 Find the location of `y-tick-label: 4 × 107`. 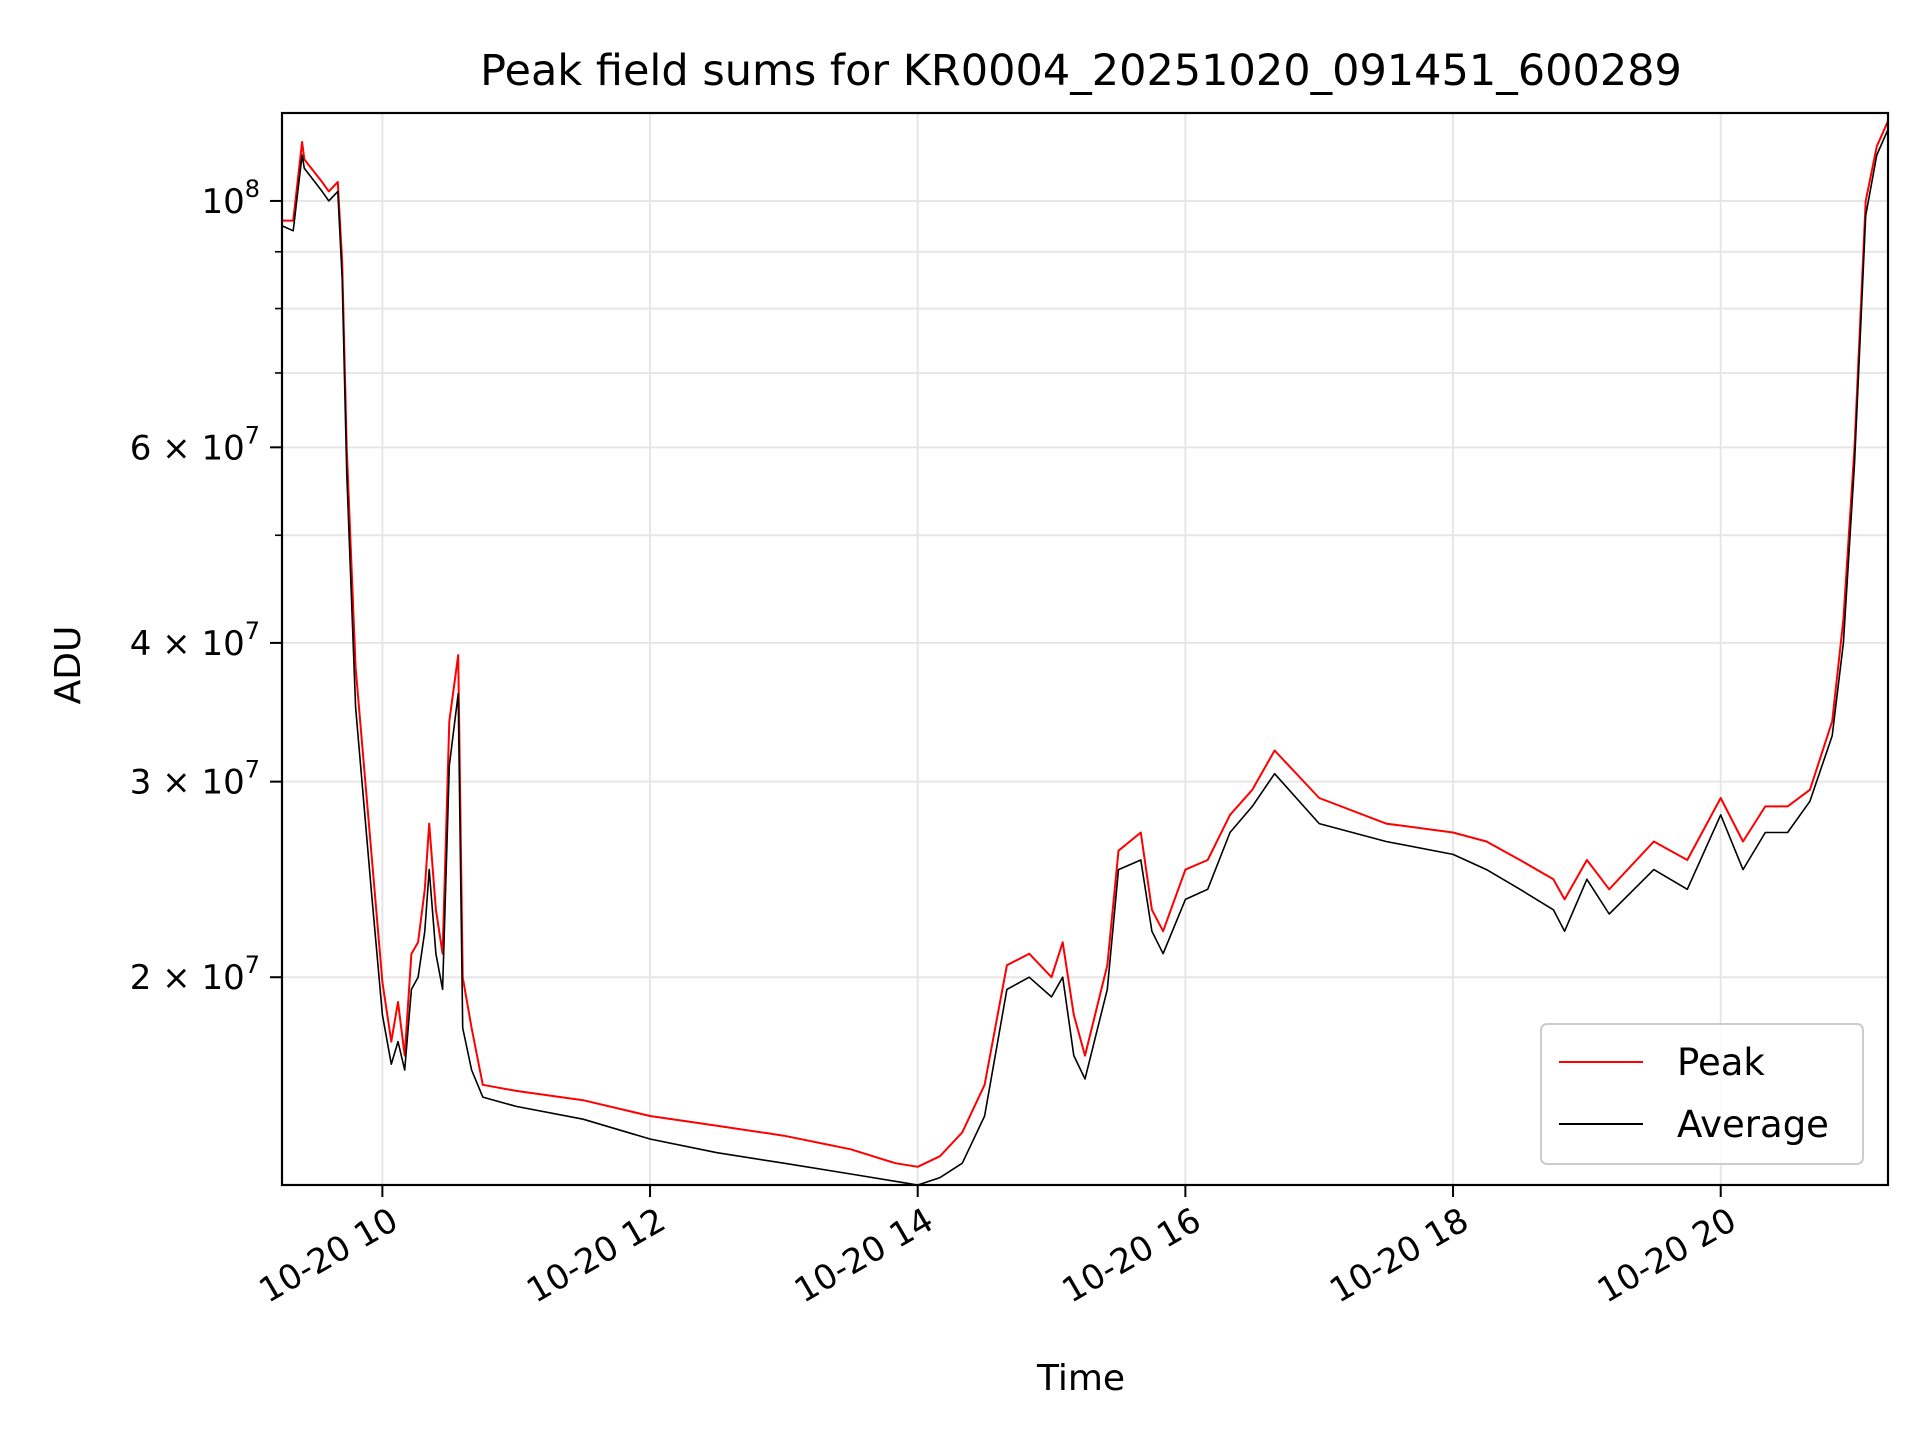

y-tick-label: 4 × 107 is located at coordinates (195, 640).